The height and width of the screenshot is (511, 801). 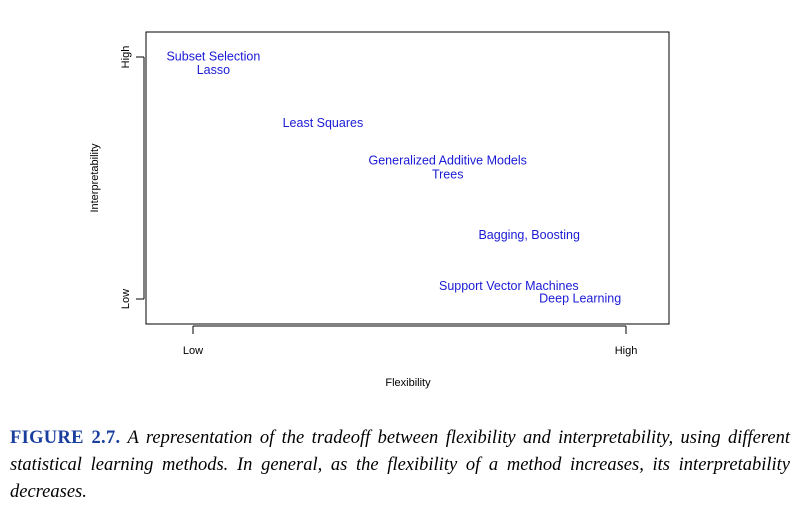 What do you see at coordinates (132, 177) in the screenshot?
I see `y-axis: Low High` at bounding box center [132, 177].